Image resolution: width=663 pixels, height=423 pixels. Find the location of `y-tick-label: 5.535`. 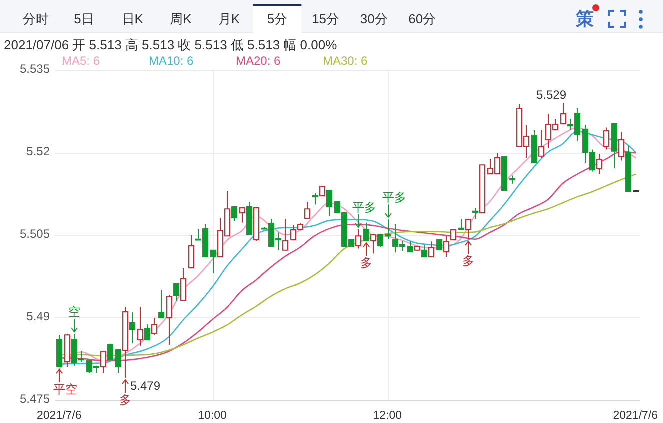

y-tick-label: 5.535 is located at coordinates (35, 69).